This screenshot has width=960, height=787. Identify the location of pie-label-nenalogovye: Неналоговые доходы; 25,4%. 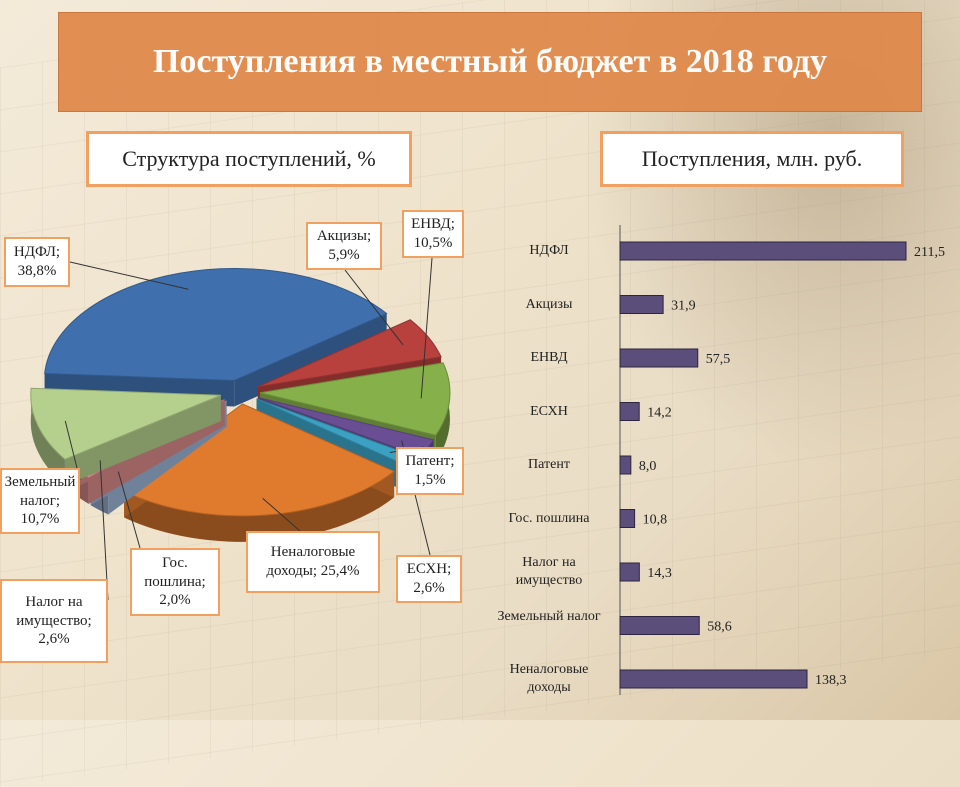
(313, 562).